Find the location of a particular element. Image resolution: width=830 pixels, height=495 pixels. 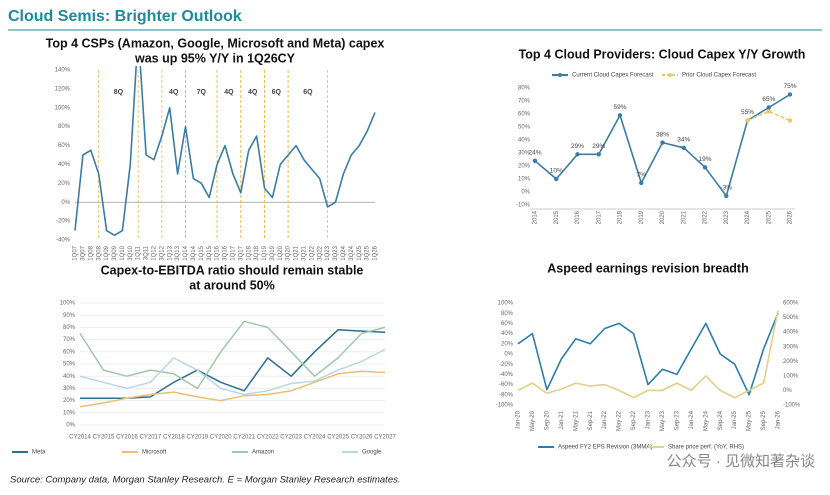

x-tick-label: CY2021 is located at coordinates (244, 438).